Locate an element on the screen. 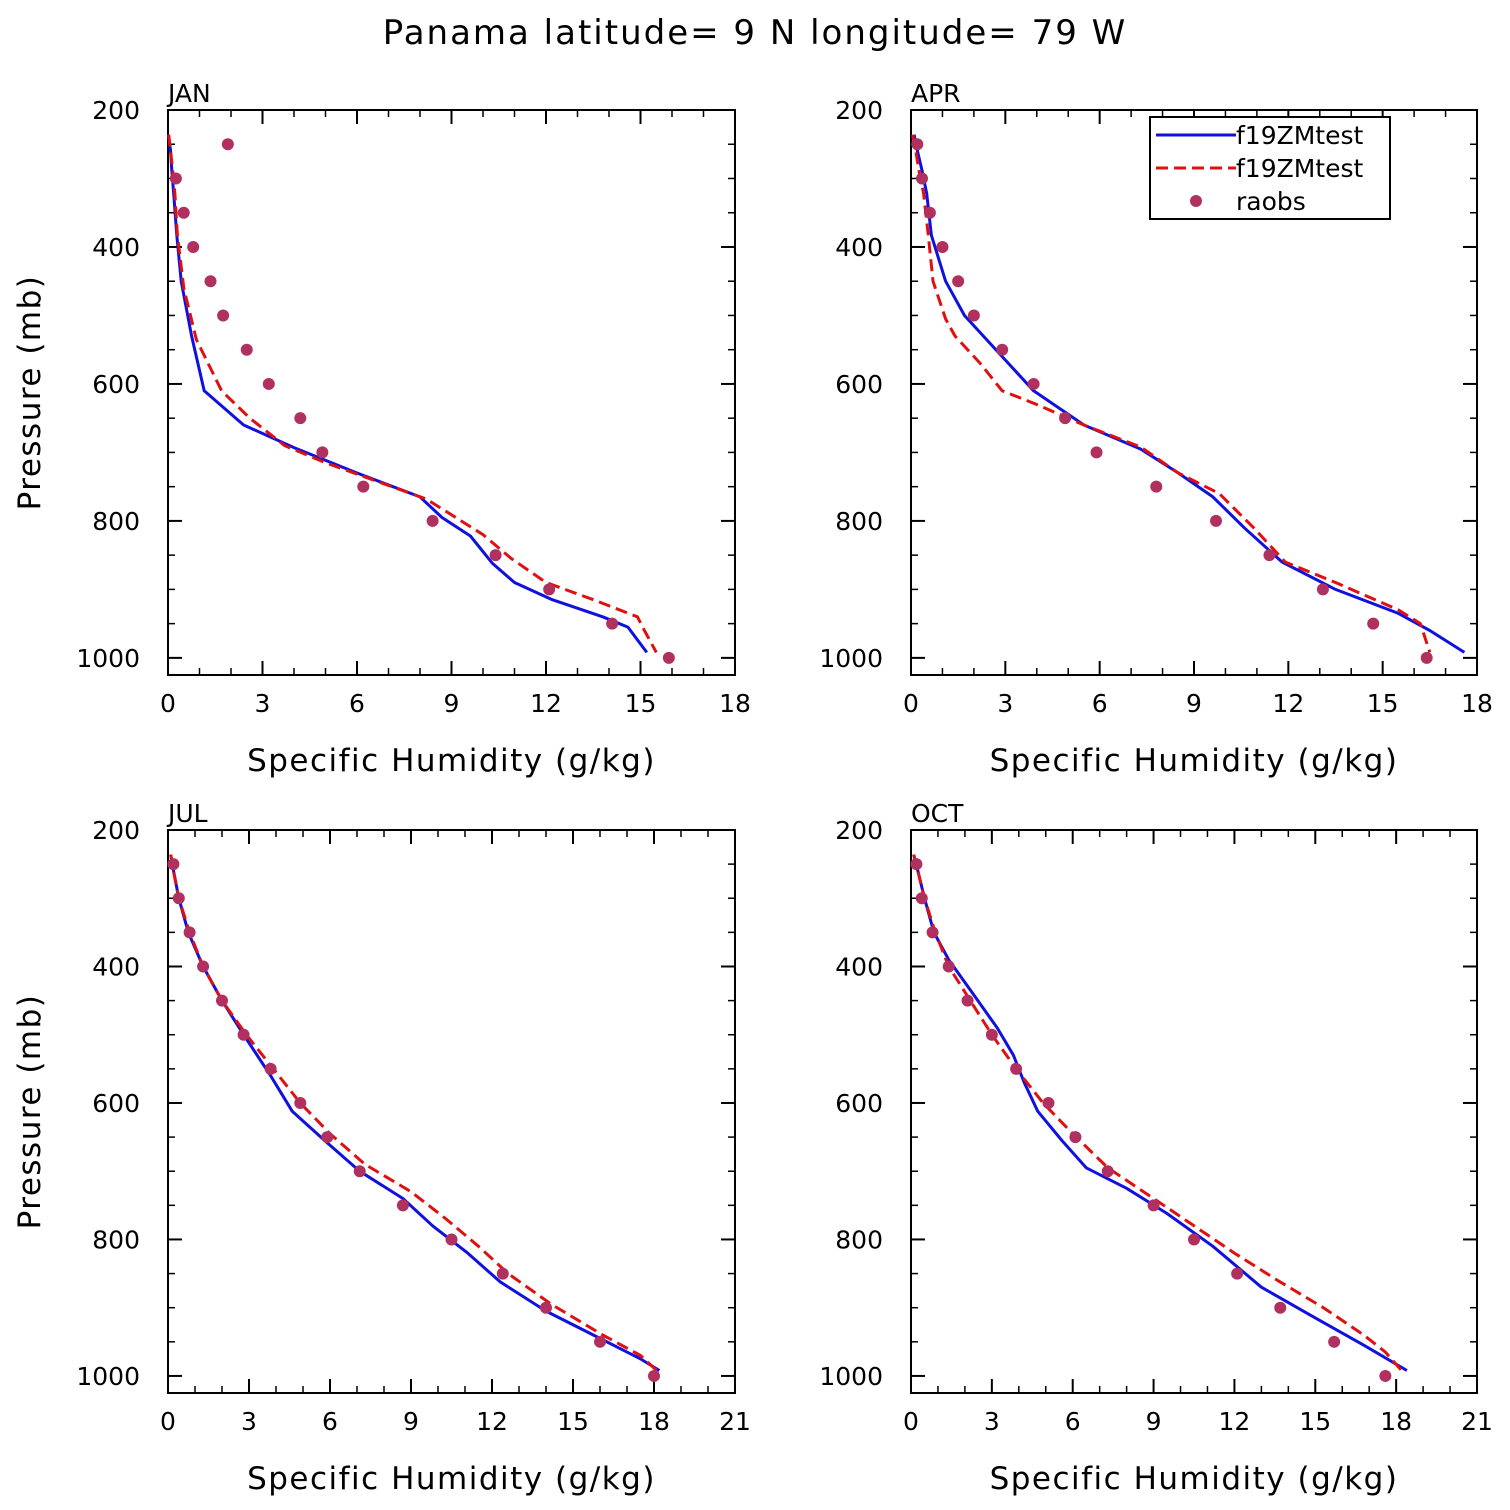 The width and height of the screenshot is (1510, 1510). legend-label: f19ZMtest is located at coordinates (1300, 135).